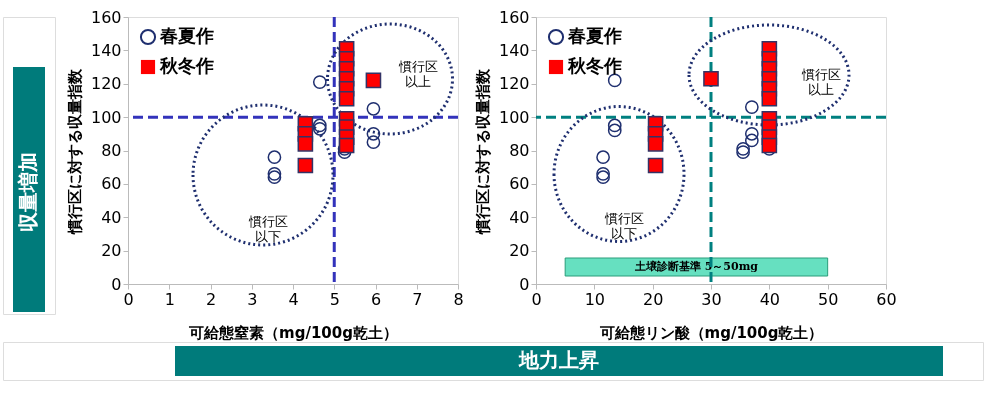 This screenshot has height=419, width=1003. What do you see at coordinates (28, 192) in the screenshot?
I see `text: 収量増加` at bounding box center [28, 192].